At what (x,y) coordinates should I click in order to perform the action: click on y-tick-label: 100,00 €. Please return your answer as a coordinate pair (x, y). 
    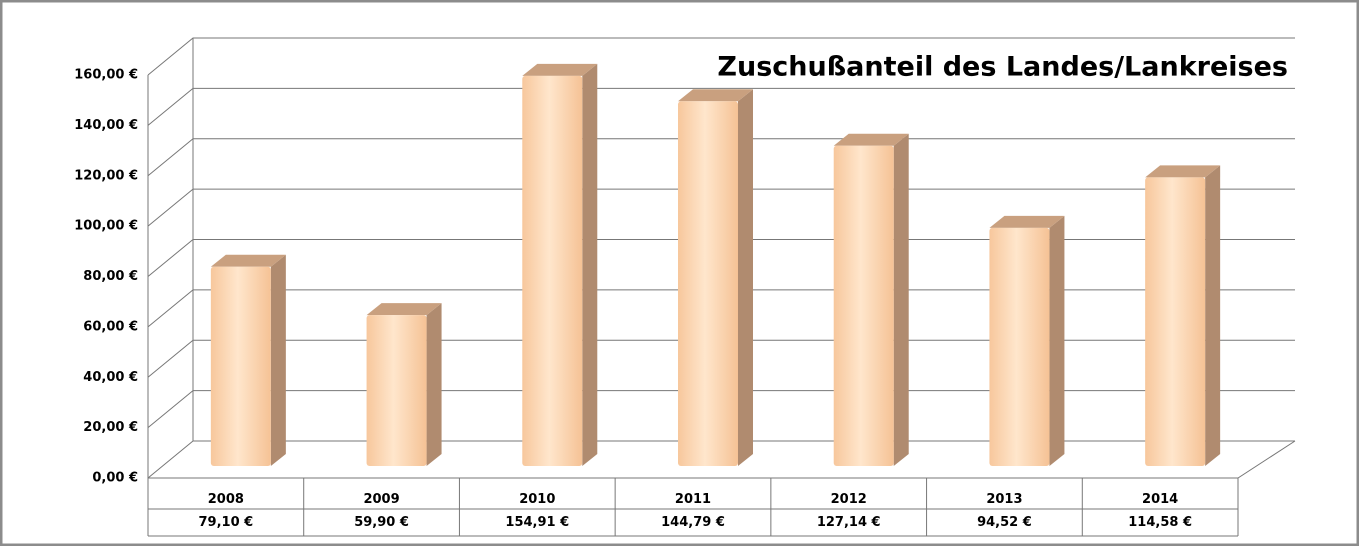
    Looking at the image, I should click on (106, 226).